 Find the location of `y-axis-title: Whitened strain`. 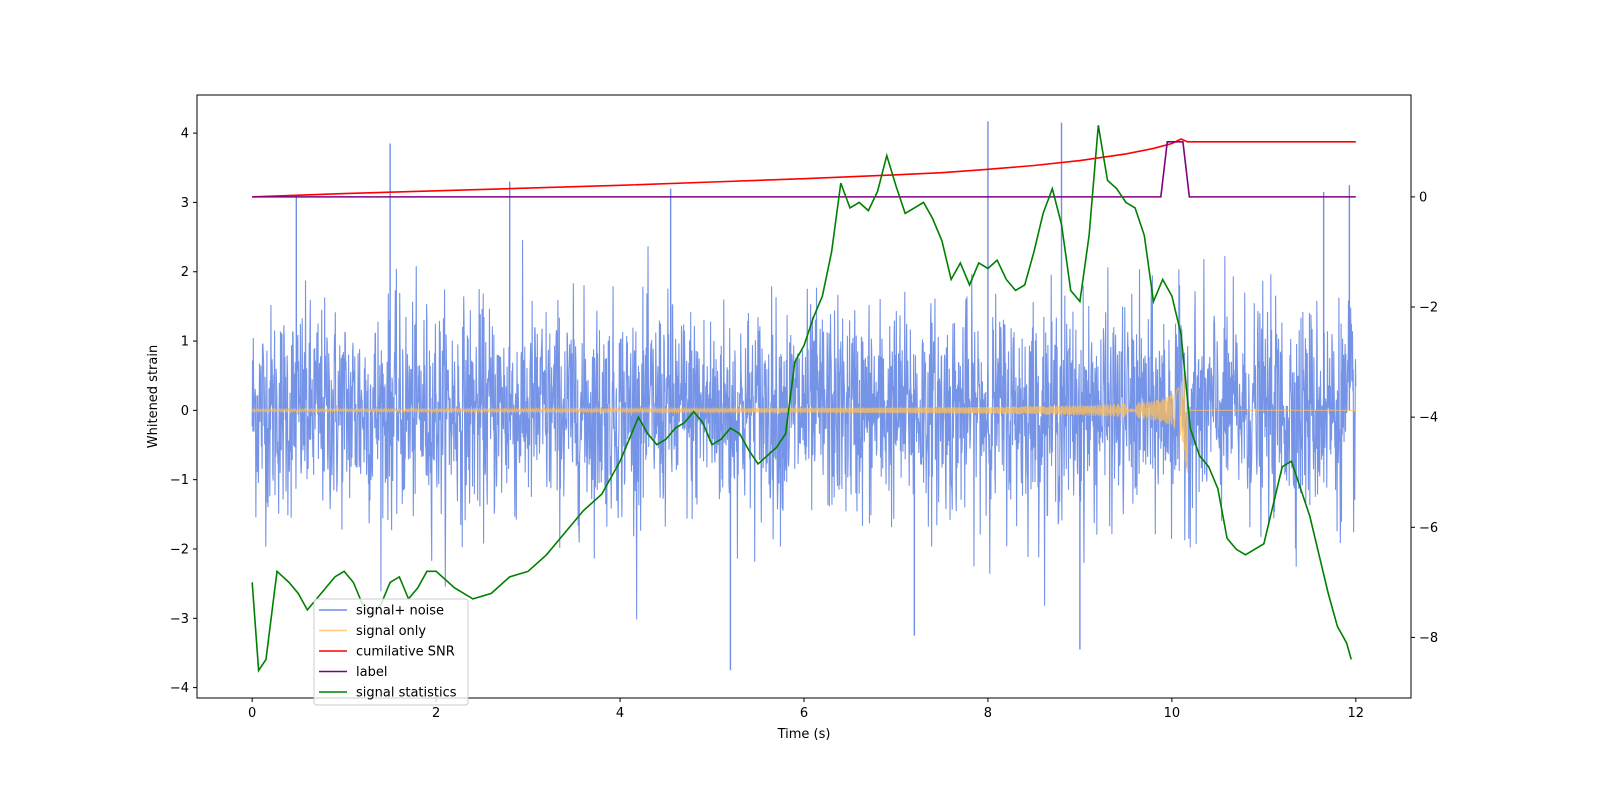

y-axis-title: Whitened strain is located at coordinates (153, 396).